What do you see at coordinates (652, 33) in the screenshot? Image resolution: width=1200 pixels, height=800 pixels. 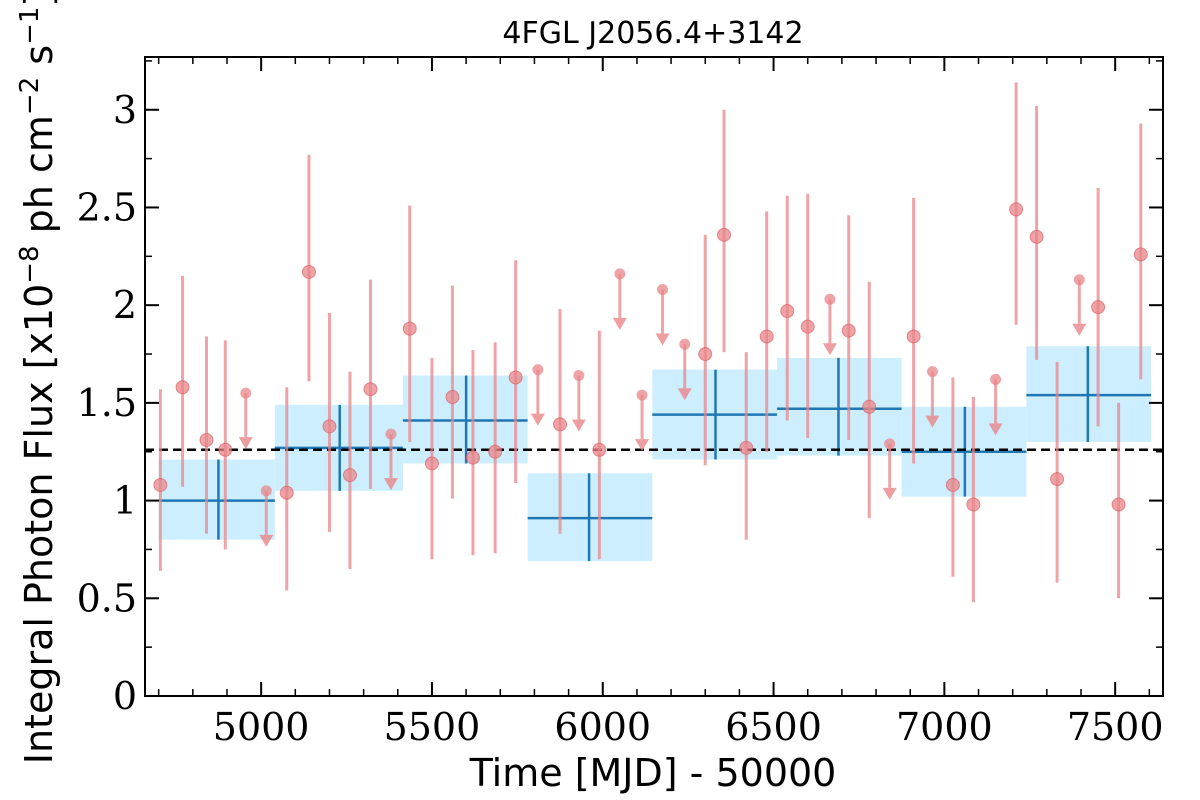 I see `chart-title: 4FGL J2056.4+3142` at bounding box center [652, 33].